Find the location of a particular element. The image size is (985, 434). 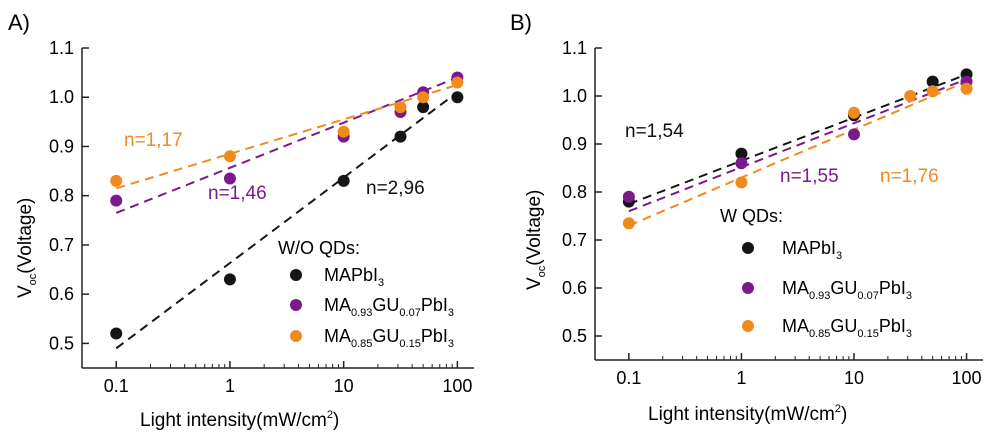

panel-a-letter: A) is located at coordinates (19, 22).